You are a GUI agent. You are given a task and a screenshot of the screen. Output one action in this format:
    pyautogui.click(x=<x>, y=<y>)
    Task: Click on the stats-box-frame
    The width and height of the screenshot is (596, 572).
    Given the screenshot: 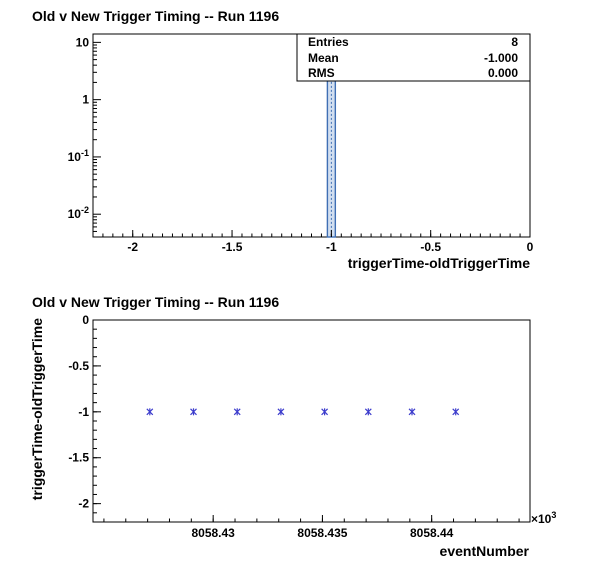 What is the action you would take?
    pyautogui.click(x=413, y=57)
    